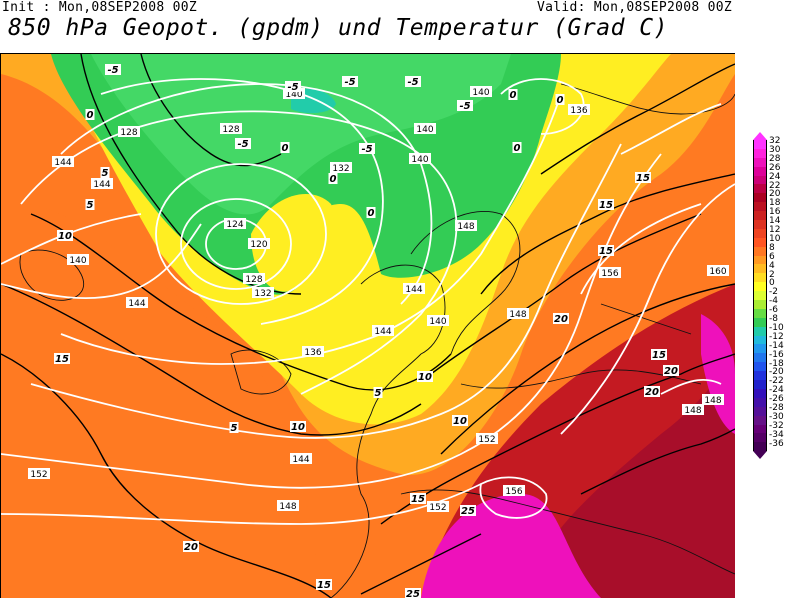 This screenshot has width=790, height=598. I want to click on temperature-label: 25, so click(413, 593).